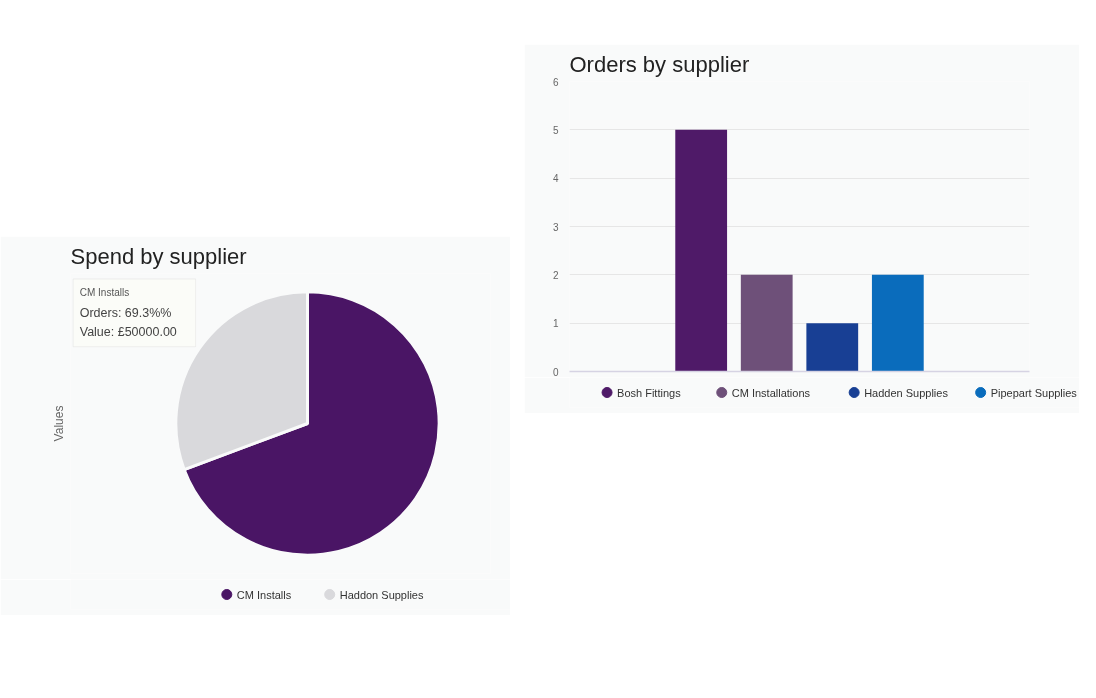 The image size is (1096, 698). Describe the element at coordinates (125, 313) in the screenshot. I see `text: Orders: 69.3%%` at that location.